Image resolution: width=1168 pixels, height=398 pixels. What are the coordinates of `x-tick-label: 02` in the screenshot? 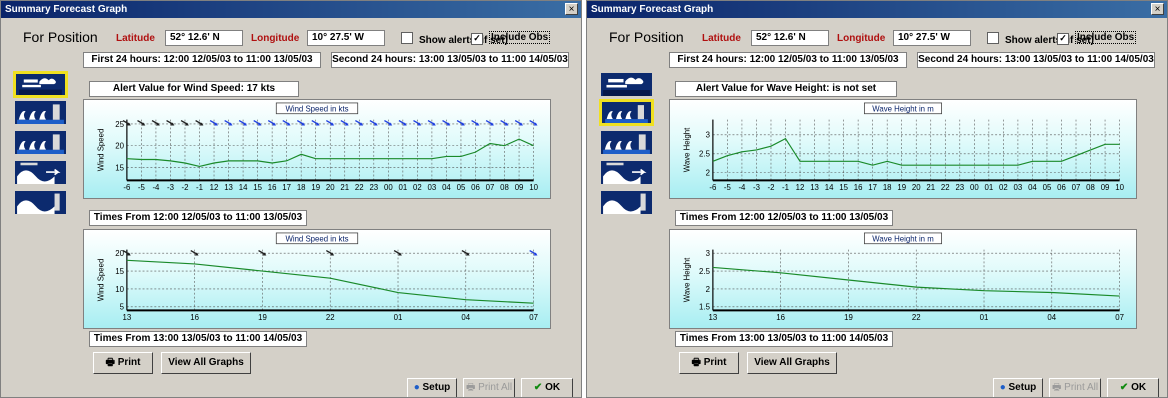 It's located at (417, 187).